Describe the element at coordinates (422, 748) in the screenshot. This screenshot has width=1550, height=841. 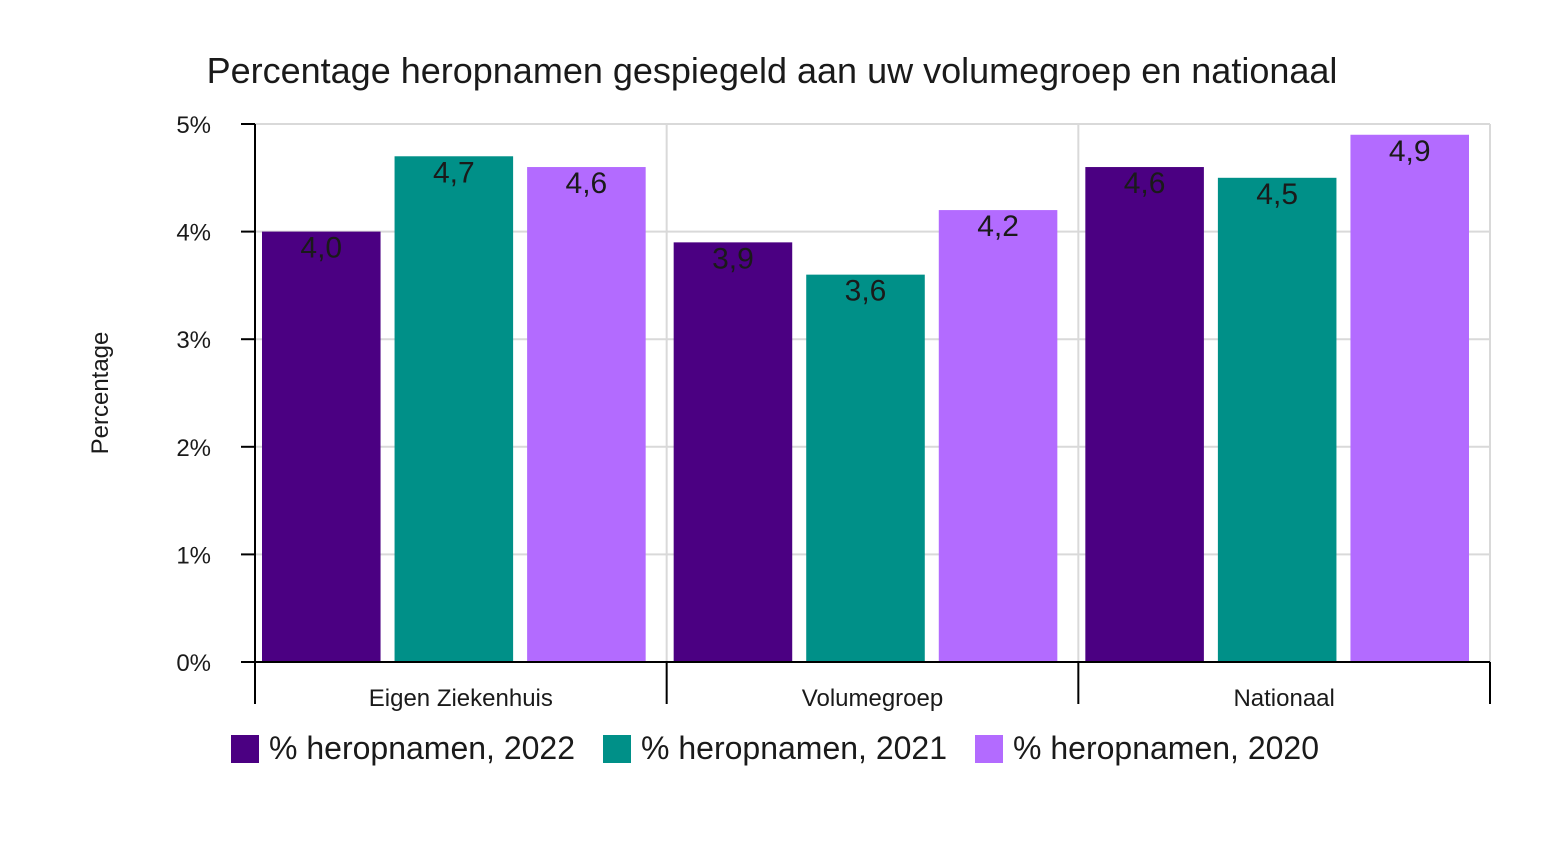
I see `legend-label-2022: % heropnamen, 2022` at that location.